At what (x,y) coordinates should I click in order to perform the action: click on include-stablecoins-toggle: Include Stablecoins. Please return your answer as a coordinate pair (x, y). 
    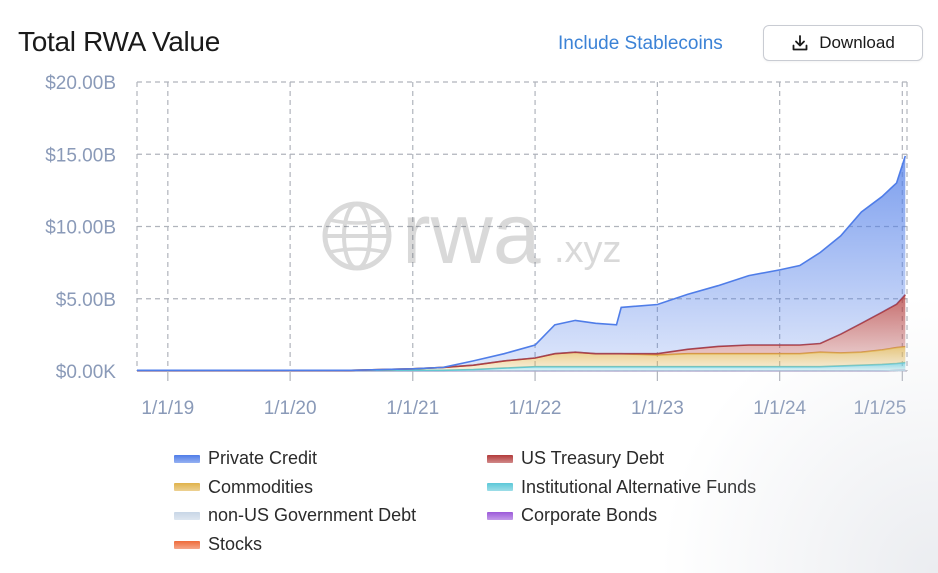
    Looking at the image, I should click on (640, 43).